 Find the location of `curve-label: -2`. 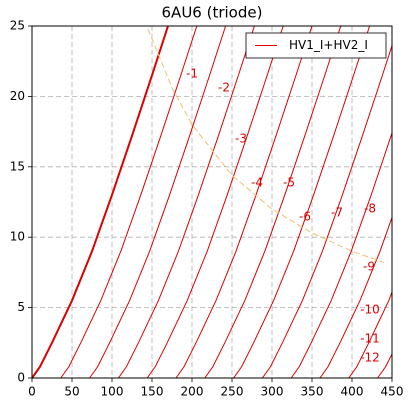

curve-label: -2 is located at coordinates (224, 88).